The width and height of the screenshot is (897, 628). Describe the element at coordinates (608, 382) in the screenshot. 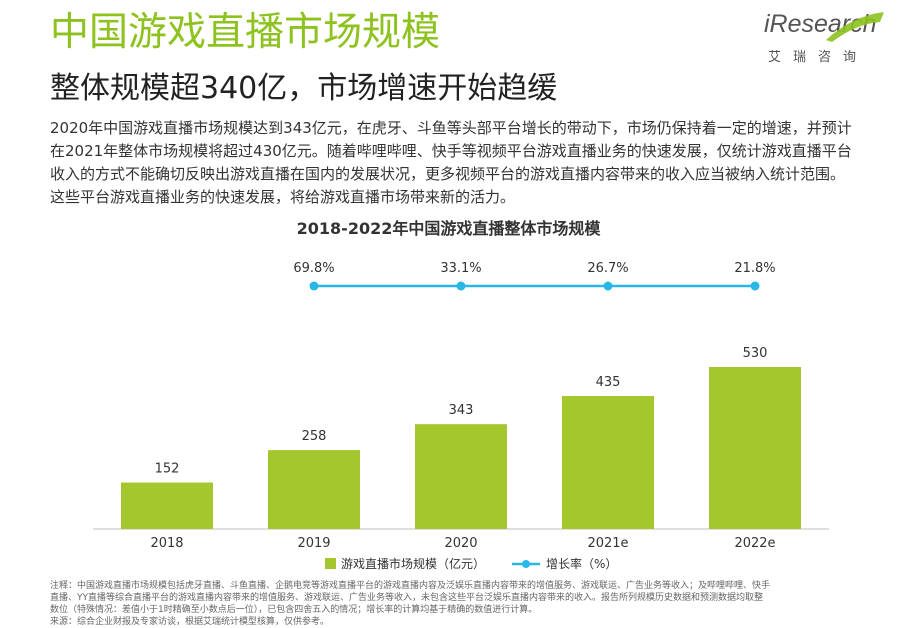

I see `bar-value-label: 435` at that location.